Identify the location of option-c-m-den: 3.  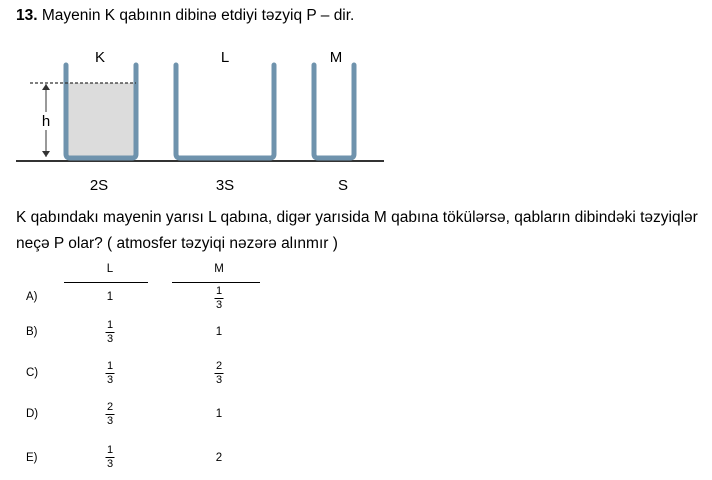
(219, 380).